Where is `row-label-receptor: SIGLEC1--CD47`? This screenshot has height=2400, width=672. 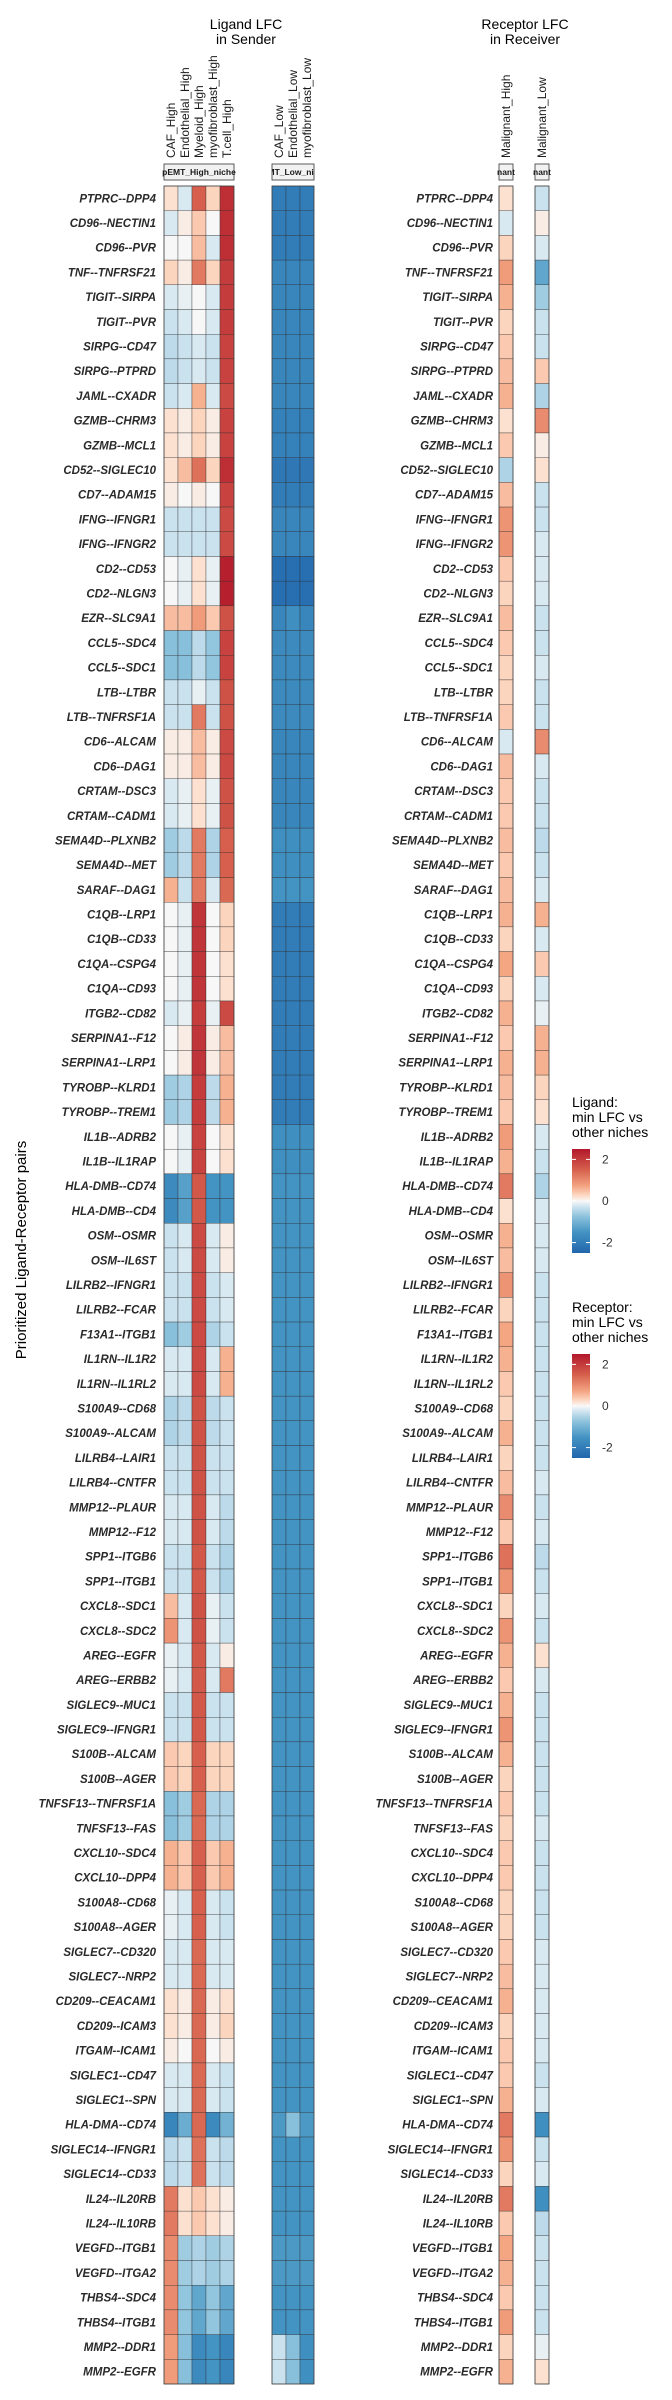
row-label-receptor: SIGLEC1--CD47 is located at coordinates (450, 2076).